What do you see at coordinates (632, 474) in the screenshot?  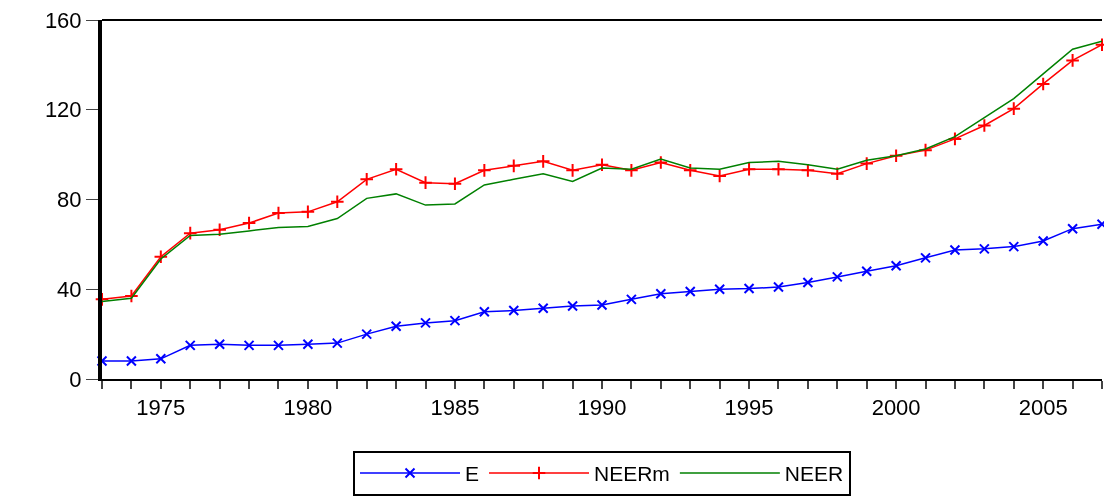 I see `legend-label: NEERm` at bounding box center [632, 474].